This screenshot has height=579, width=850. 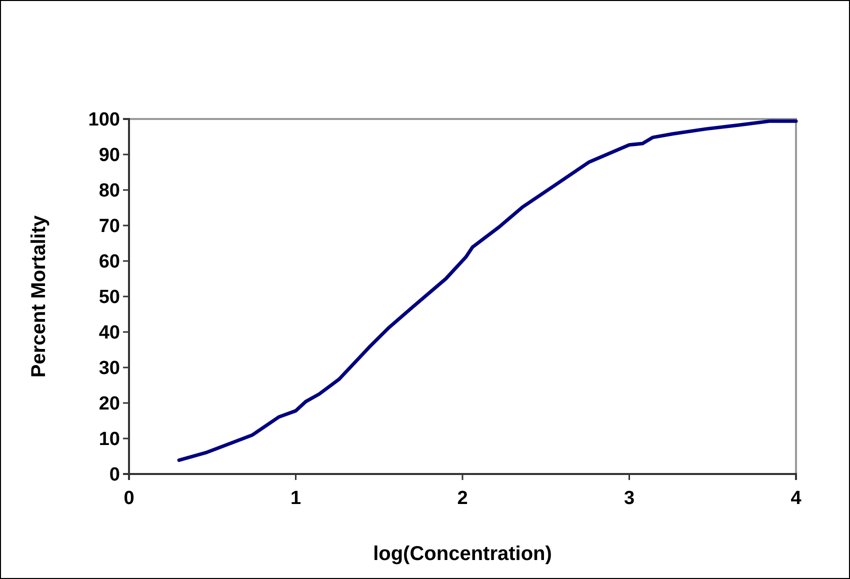 What do you see at coordinates (296, 498) in the screenshot?
I see `x-tick-label: 1` at bounding box center [296, 498].